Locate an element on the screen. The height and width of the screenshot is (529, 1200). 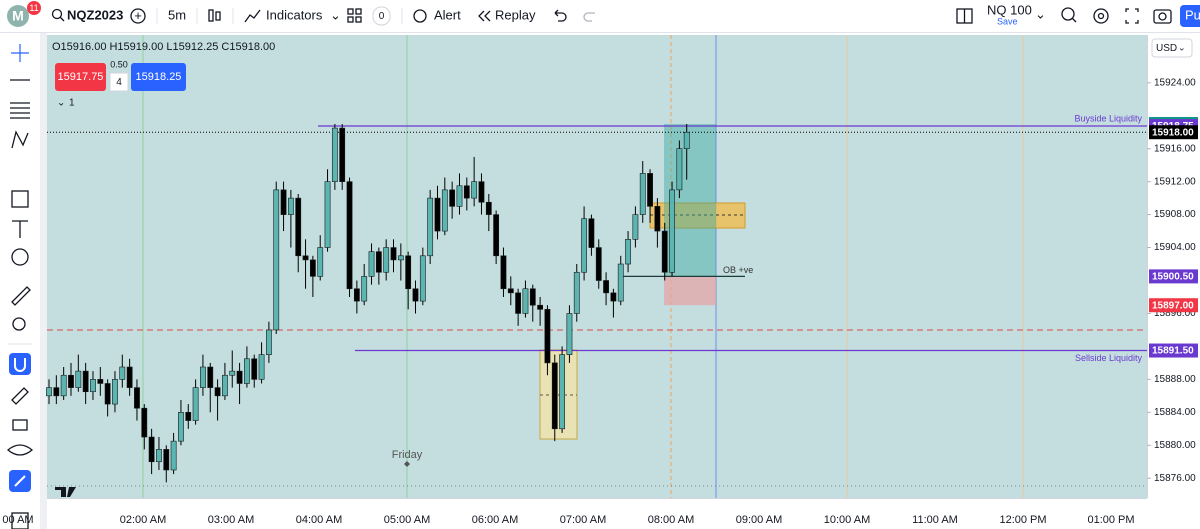
buyside-label: Buyside Liquidity is located at coordinates (1108, 118).